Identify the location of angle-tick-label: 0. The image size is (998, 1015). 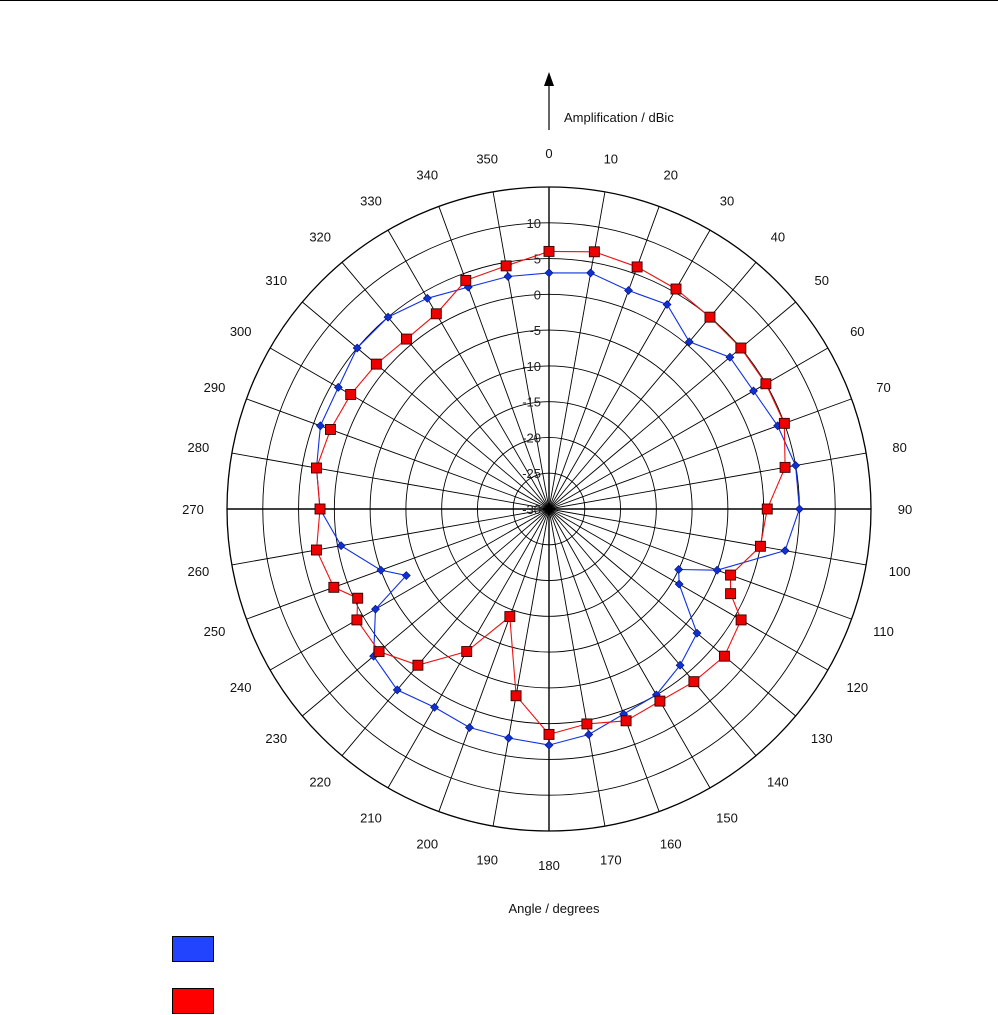
(548, 153).